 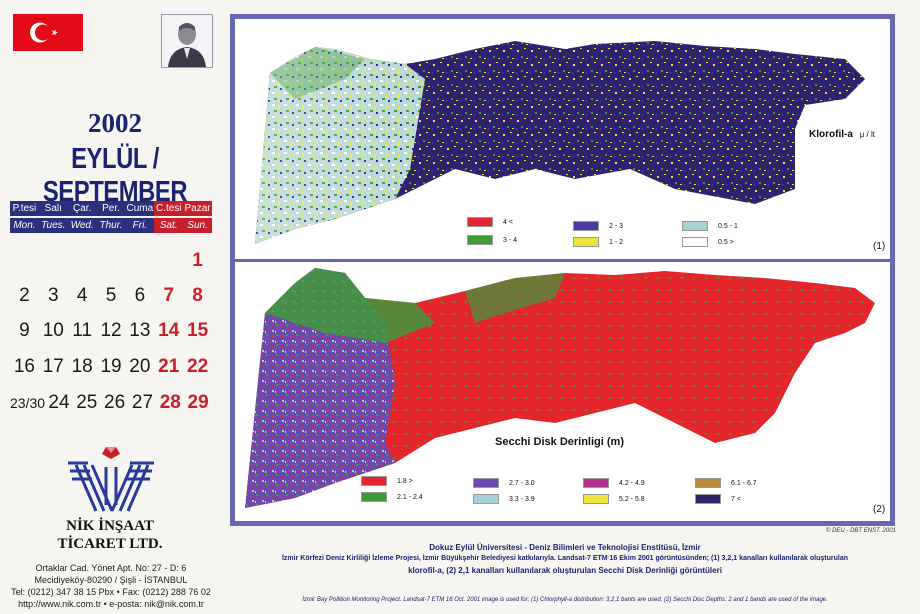 What do you see at coordinates (405, 481) in the screenshot?
I see `legend-label: 1.8 >` at bounding box center [405, 481].